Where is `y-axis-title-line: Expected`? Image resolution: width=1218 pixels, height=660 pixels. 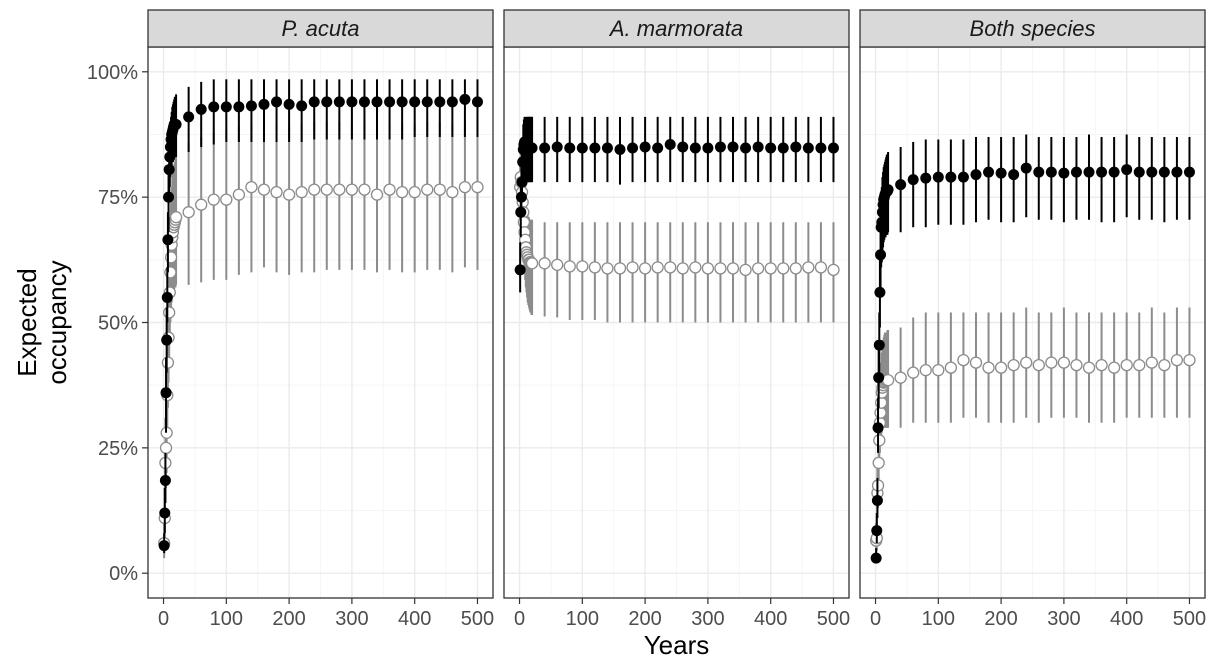 y-axis-title-line: Expected is located at coordinates (27, 322).